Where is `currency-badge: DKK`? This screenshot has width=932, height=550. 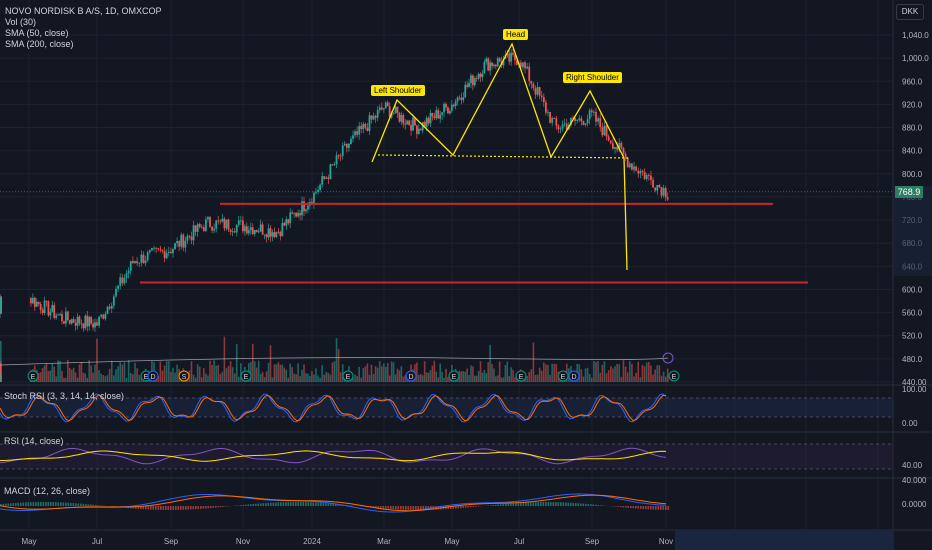 currency-badge: DKK is located at coordinates (910, 12).